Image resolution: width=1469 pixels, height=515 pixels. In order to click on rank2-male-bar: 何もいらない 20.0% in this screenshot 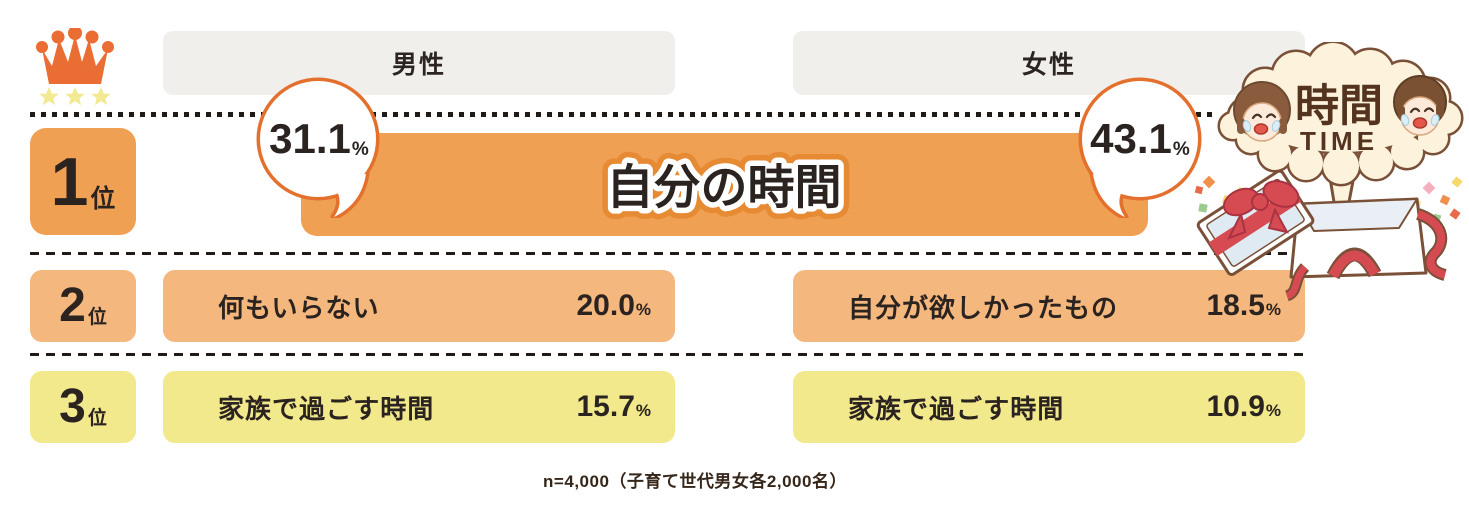, I will do `click(419, 306)`.